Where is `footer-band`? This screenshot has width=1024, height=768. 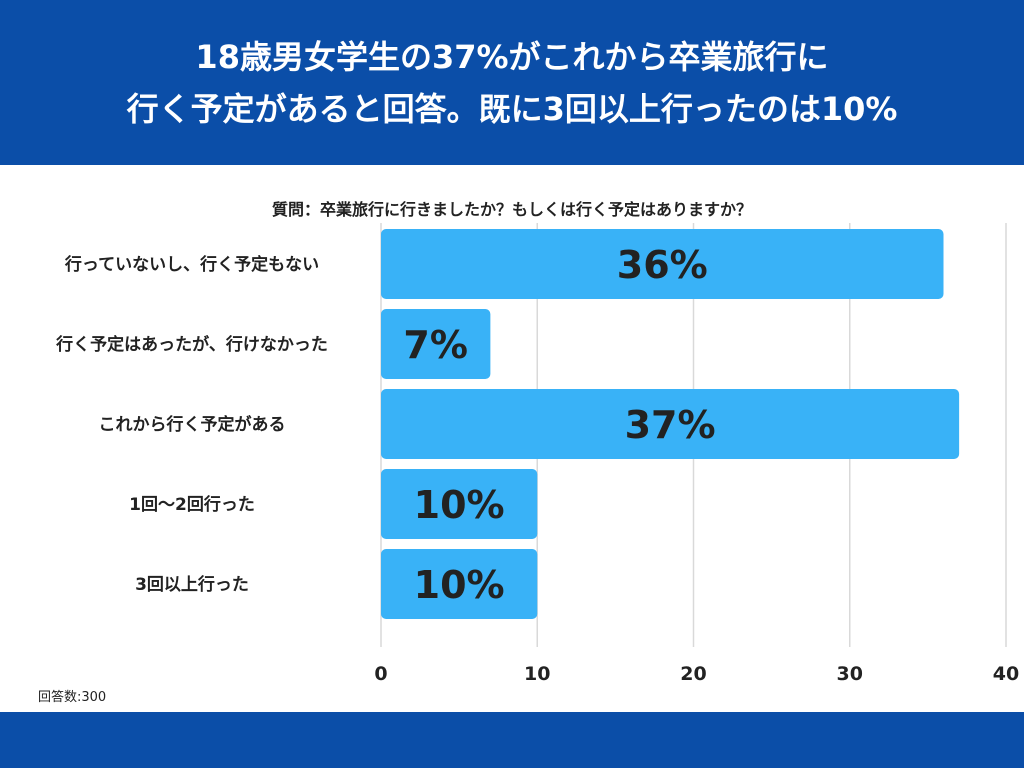
footer-band is located at coordinates (512, 740).